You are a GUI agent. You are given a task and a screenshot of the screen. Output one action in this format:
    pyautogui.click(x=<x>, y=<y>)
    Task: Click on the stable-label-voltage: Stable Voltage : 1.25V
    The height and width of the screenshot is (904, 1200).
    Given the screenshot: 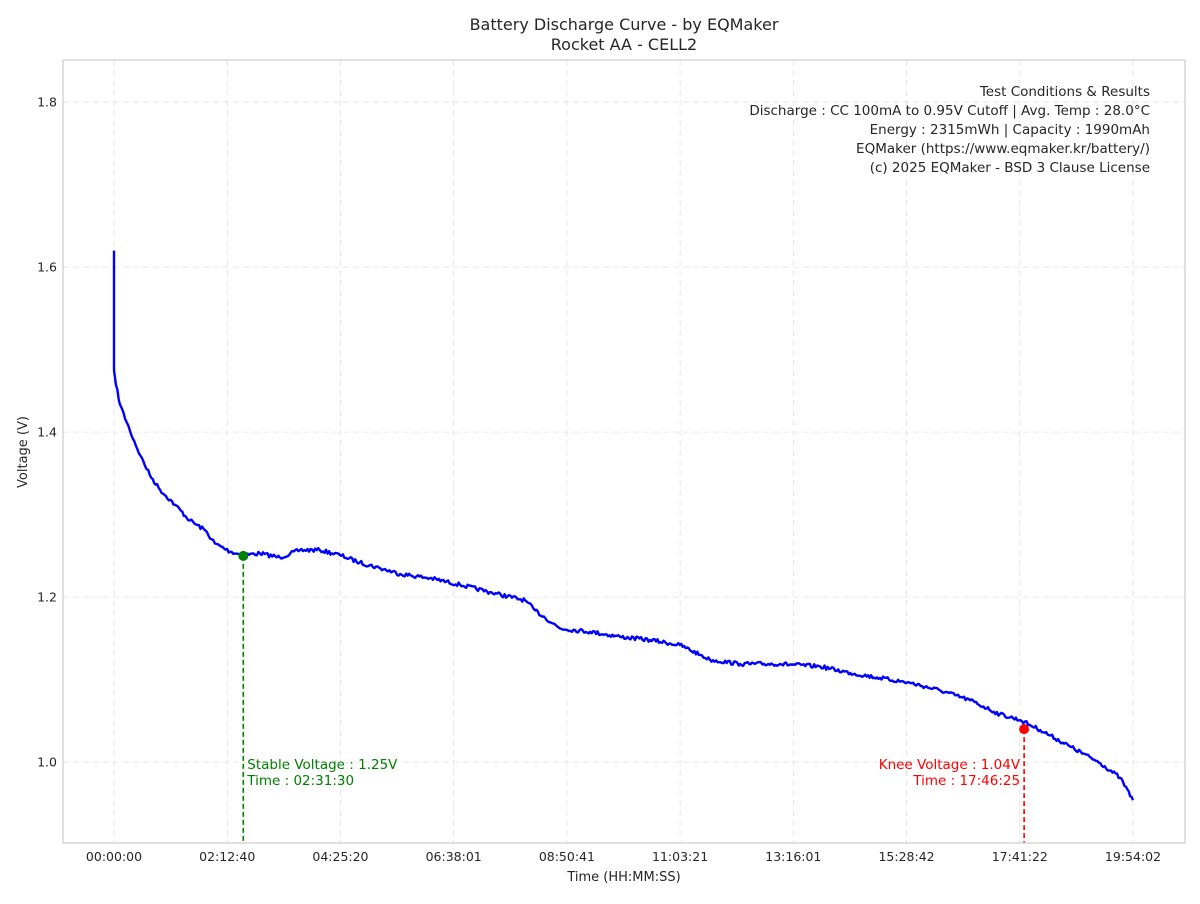 What is the action you would take?
    pyautogui.click(x=322, y=765)
    